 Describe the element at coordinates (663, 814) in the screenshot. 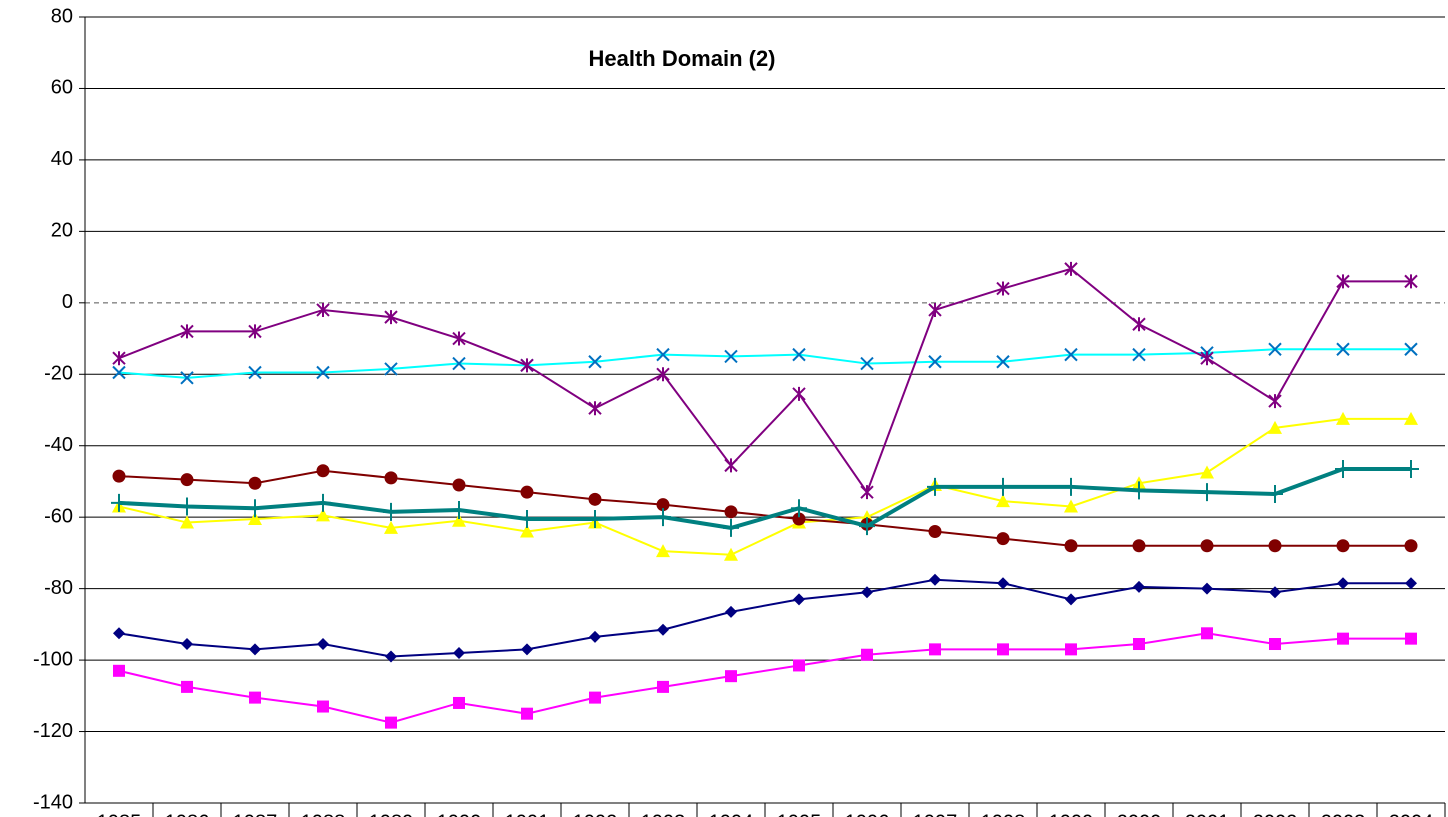

I see `x-tick-label: 1993` at that location.